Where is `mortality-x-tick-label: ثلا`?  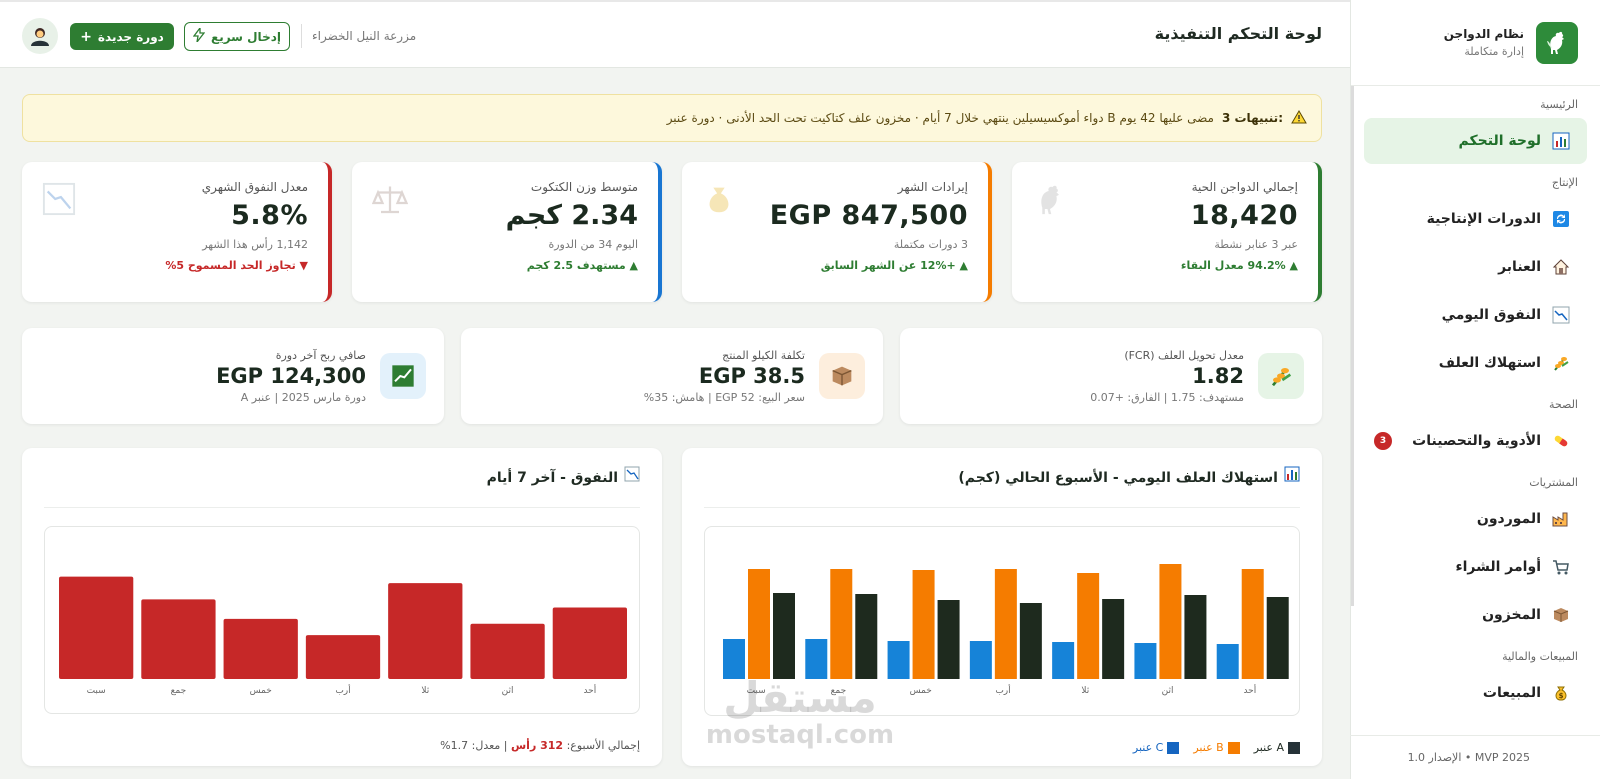 mortality-x-tick-label: ثلا is located at coordinates (425, 691).